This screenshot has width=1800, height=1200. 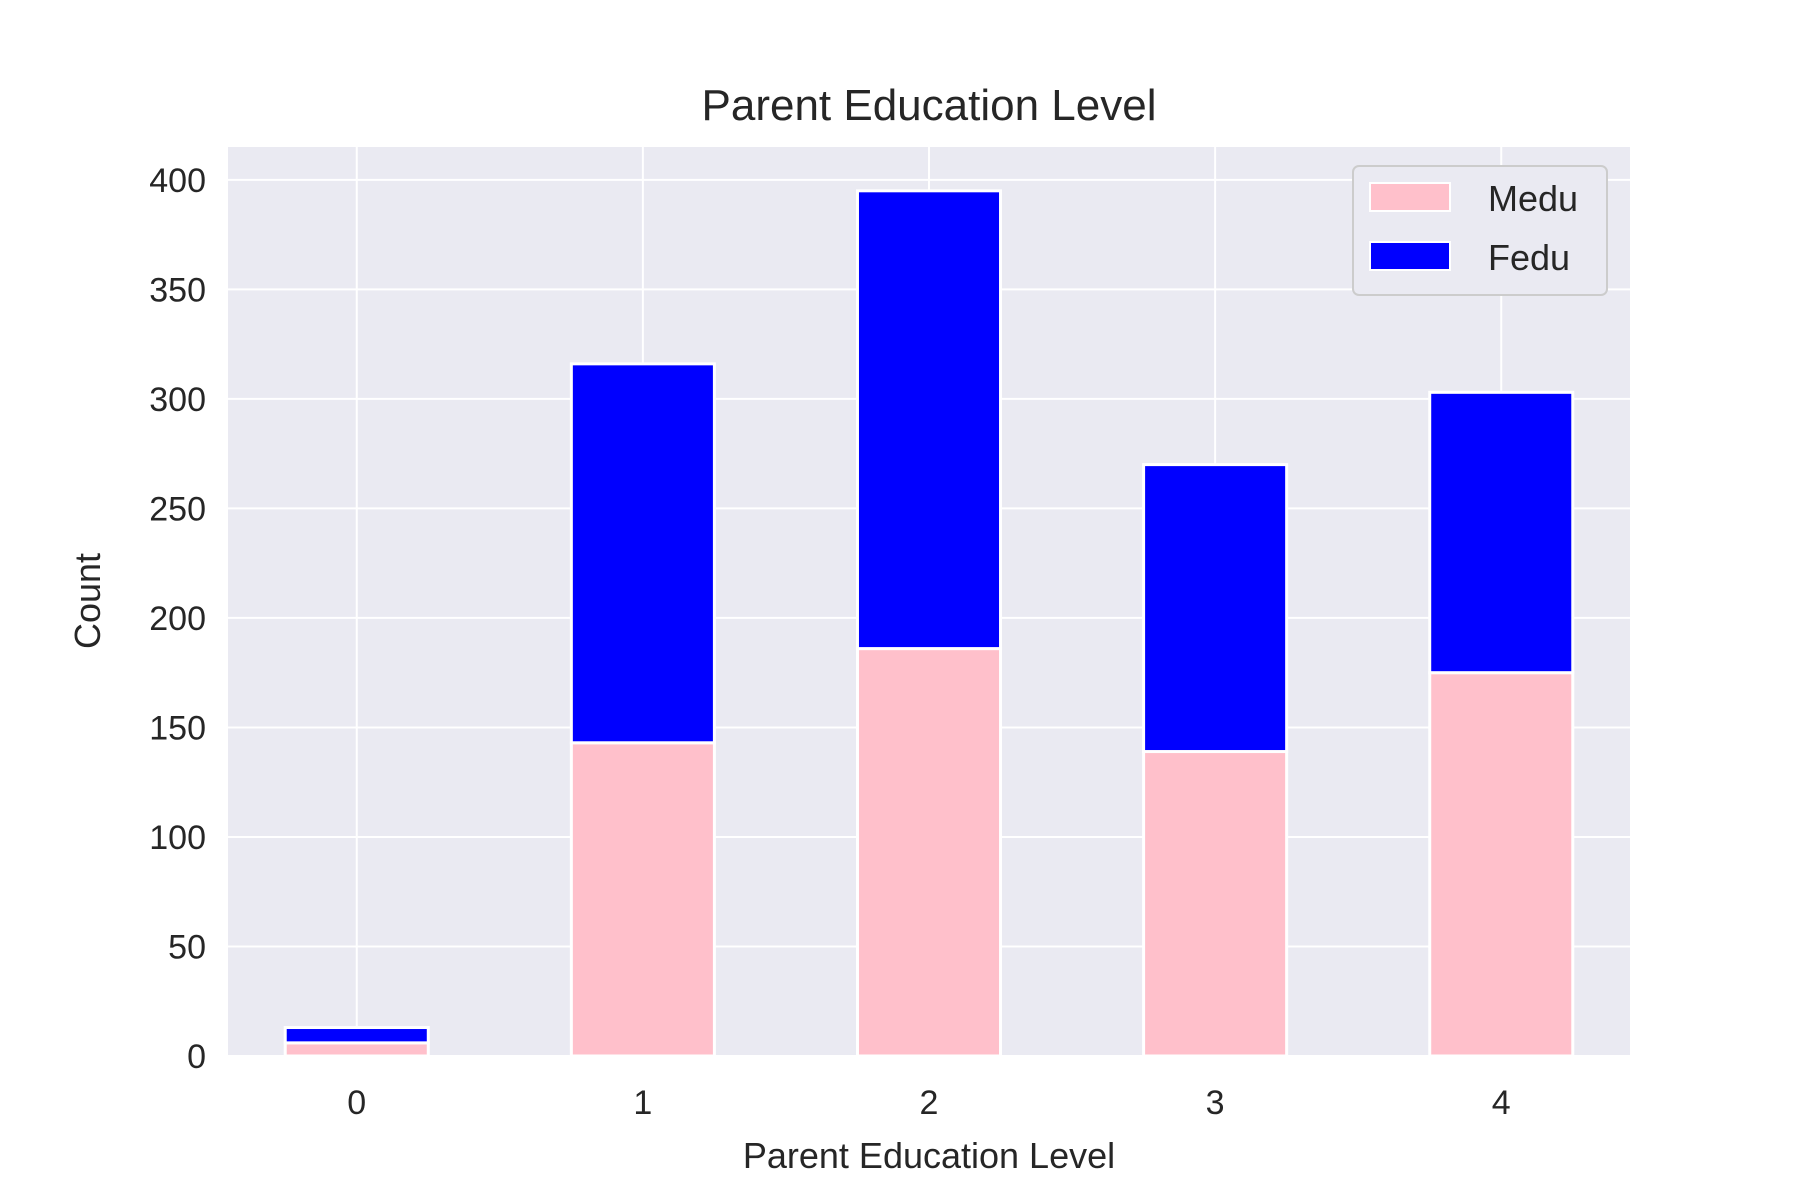 What do you see at coordinates (177, 290) in the screenshot?
I see `y-tick-label: 350` at bounding box center [177, 290].